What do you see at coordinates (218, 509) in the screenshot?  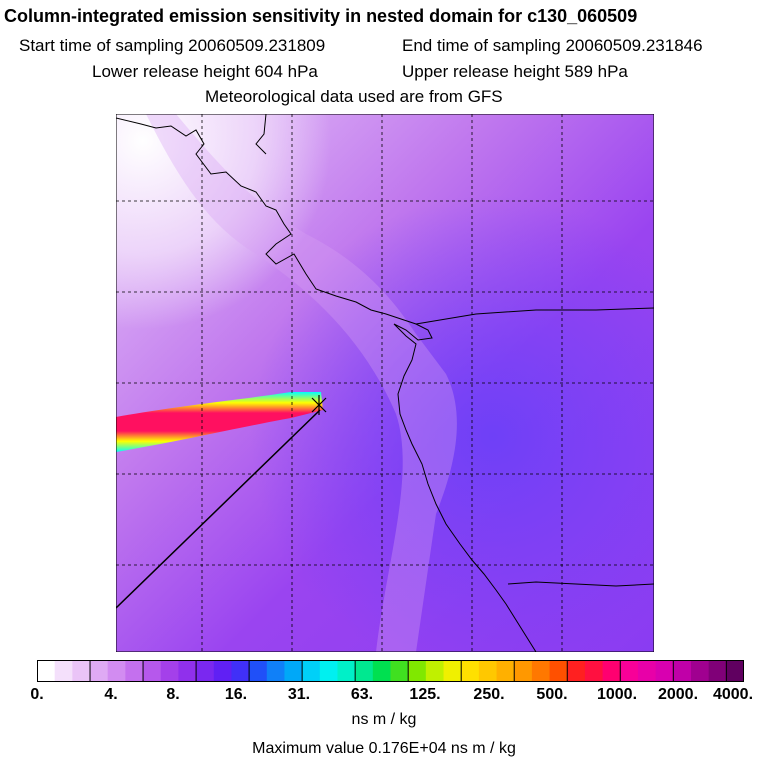 I see `flight-track` at bounding box center [218, 509].